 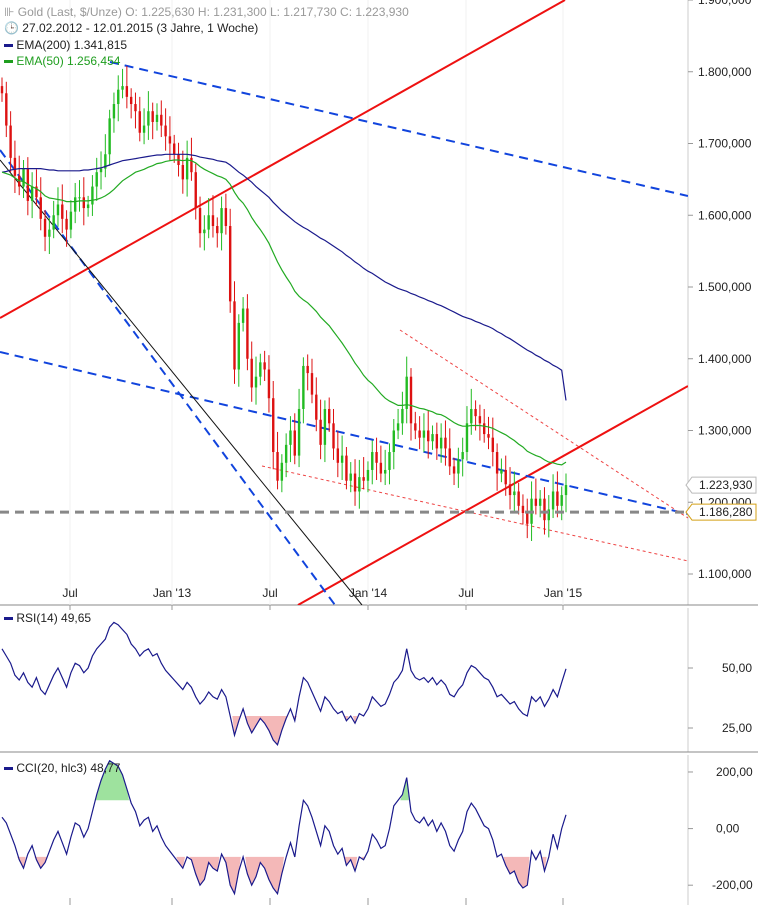 What do you see at coordinates (62, 61) in the screenshot?
I see `legend-ema50: EMA(50) 1.256,454` at bounding box center [62, 61].